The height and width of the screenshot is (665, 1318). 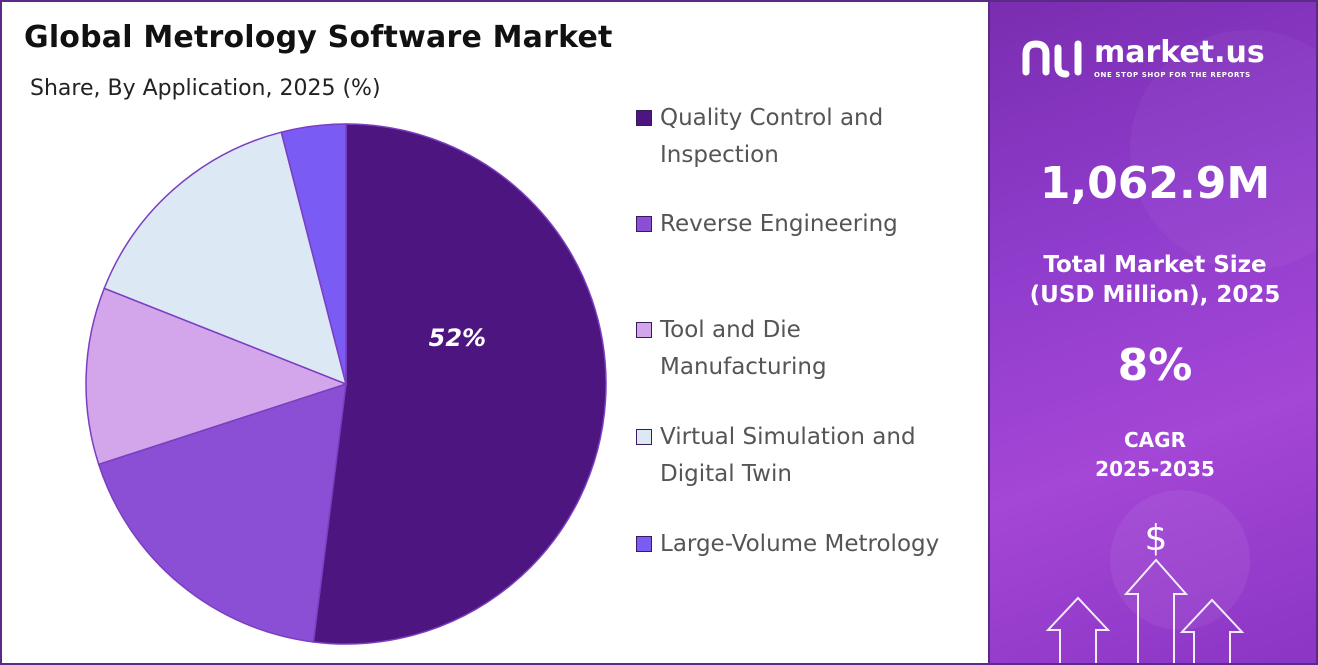 What do you see at coordinates (1156, 538) in the screenshot?
I see `dollar-icon: $` at bounding box center [1156, 538].